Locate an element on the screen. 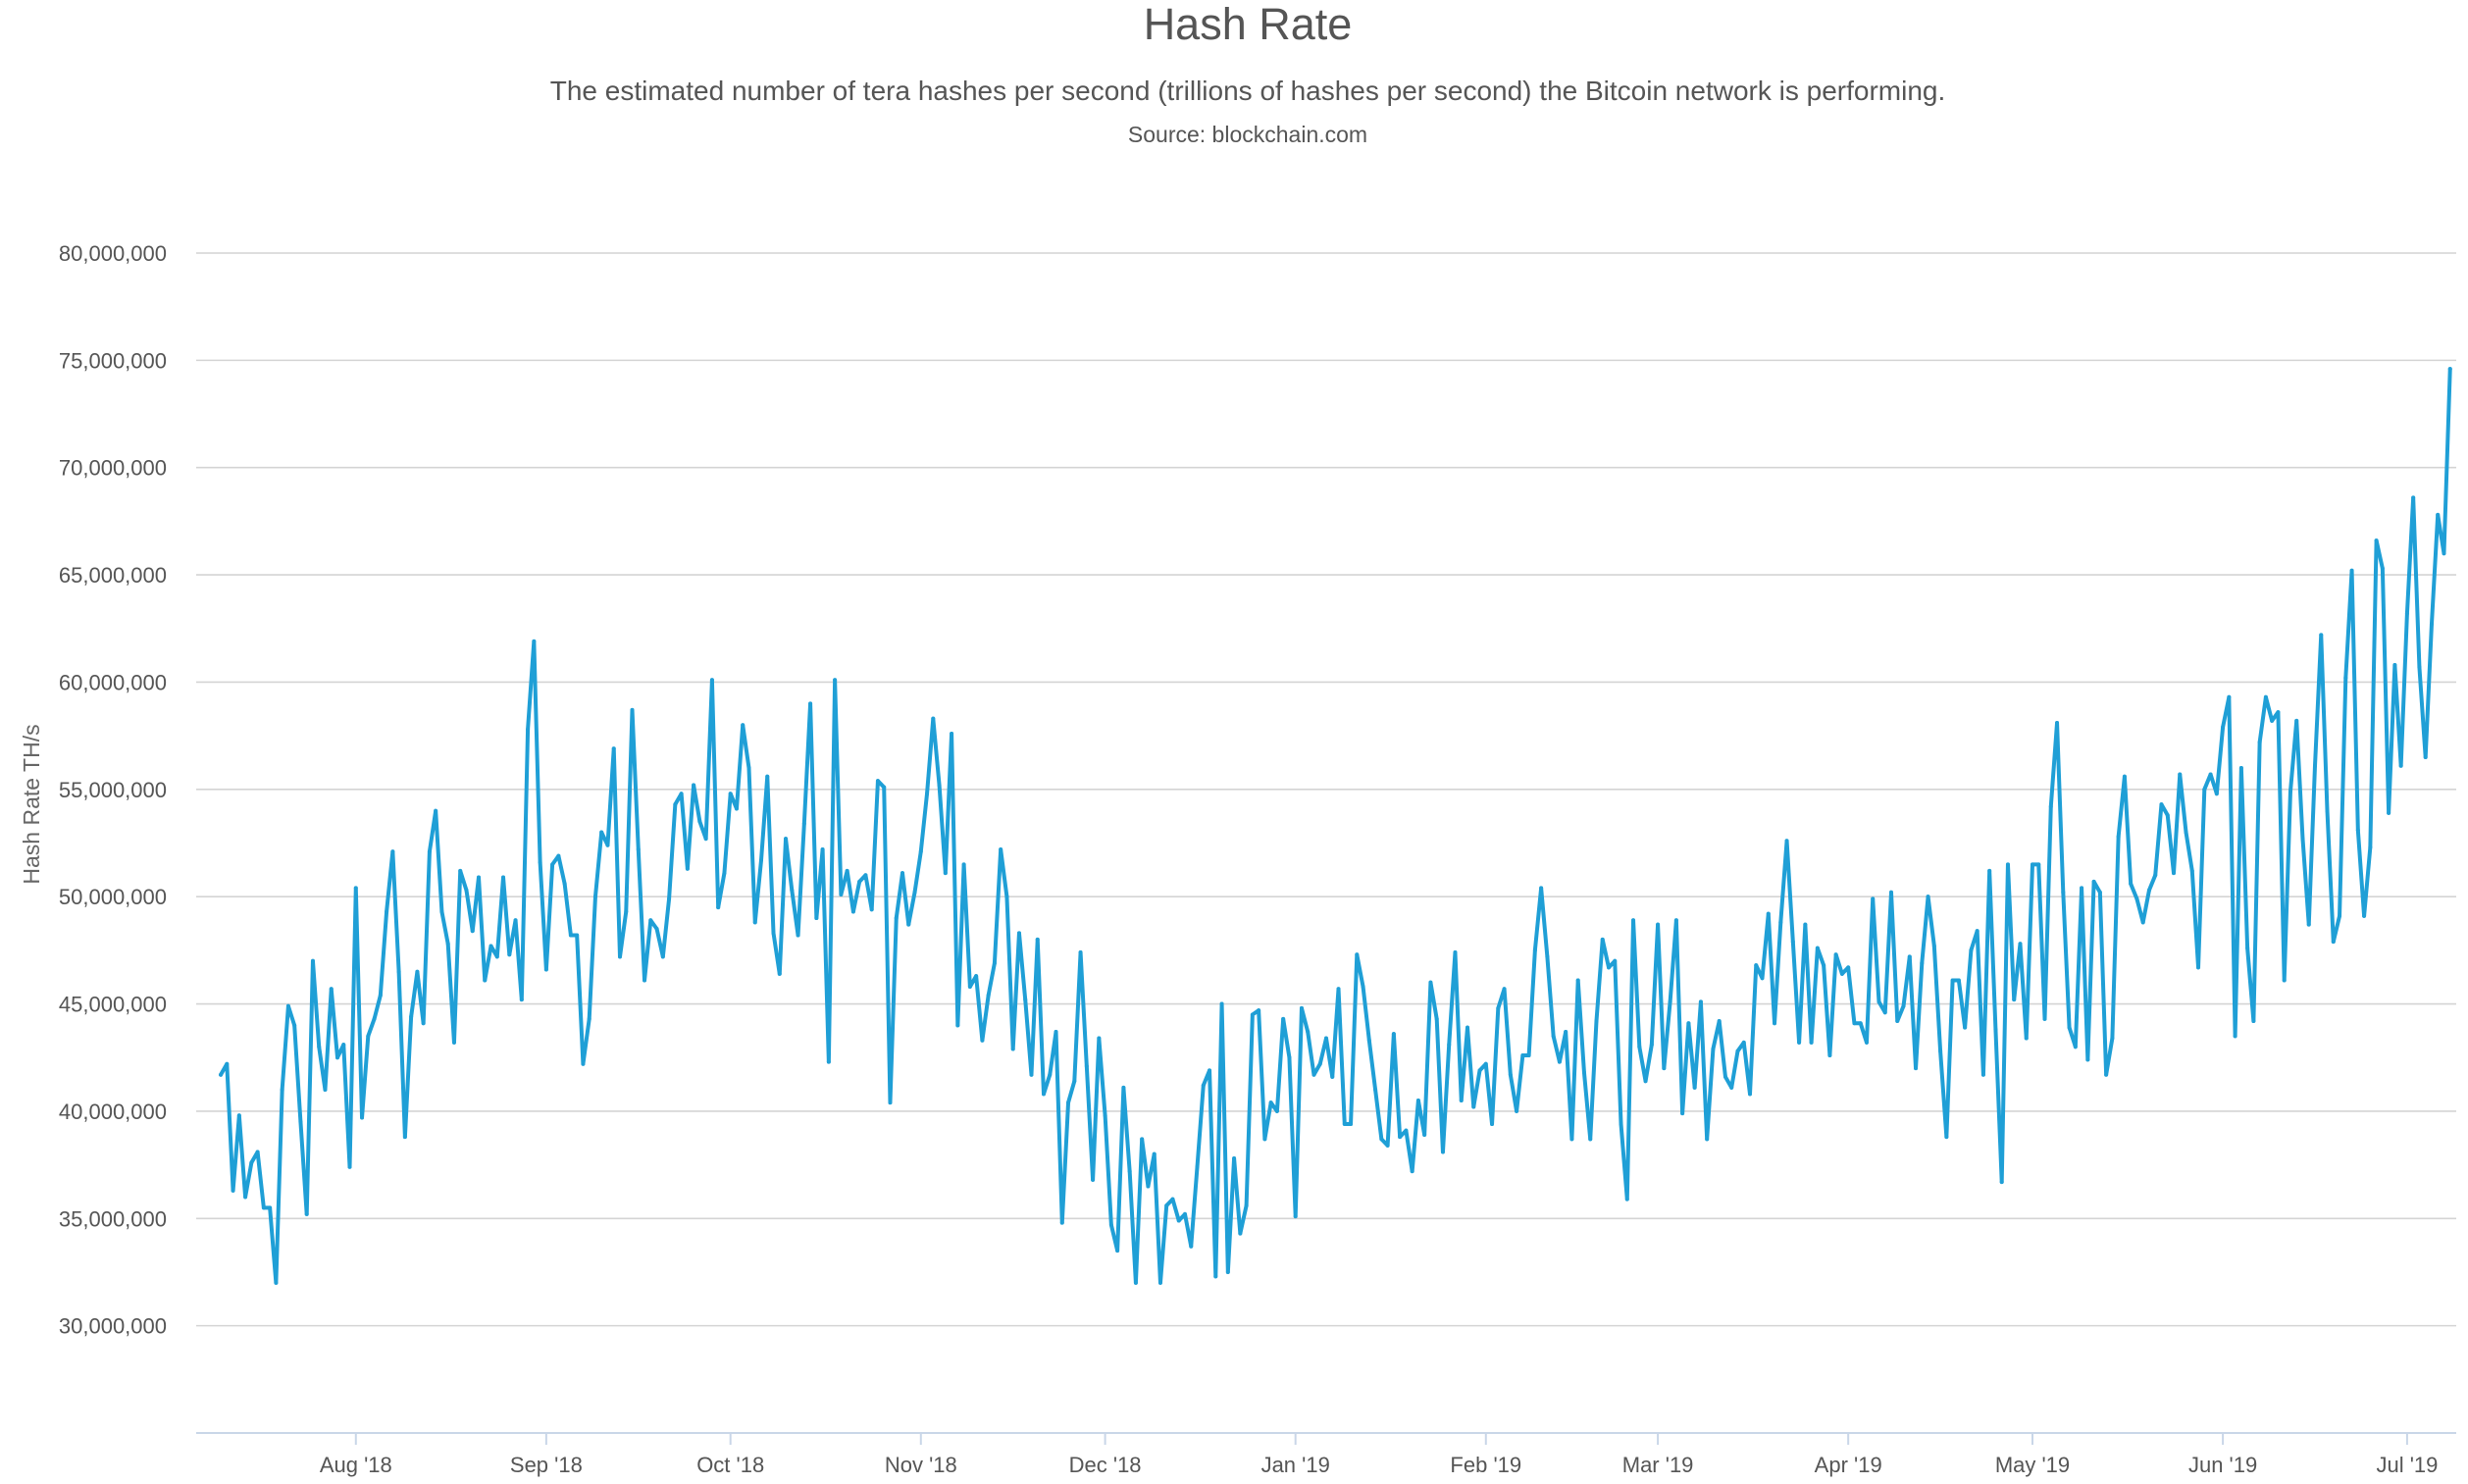  y-tick-label: 70,000,000 is located at coordinates (113, 469).